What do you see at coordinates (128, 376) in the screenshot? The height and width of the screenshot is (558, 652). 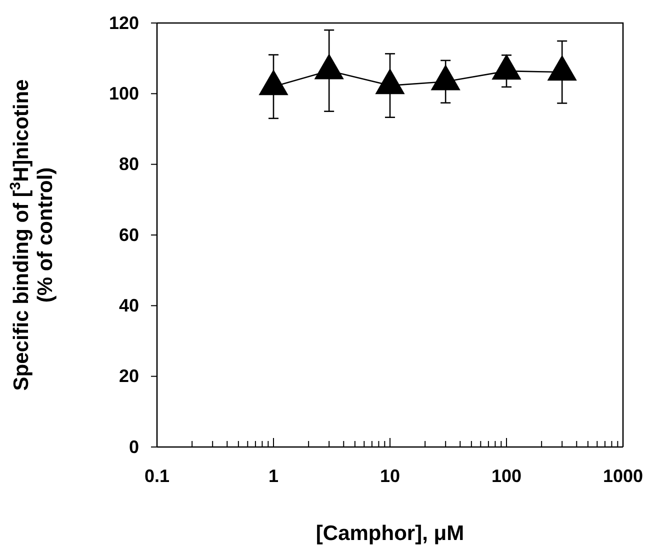 I see `y-tick-label: 20` at bounding box center [128, 376].